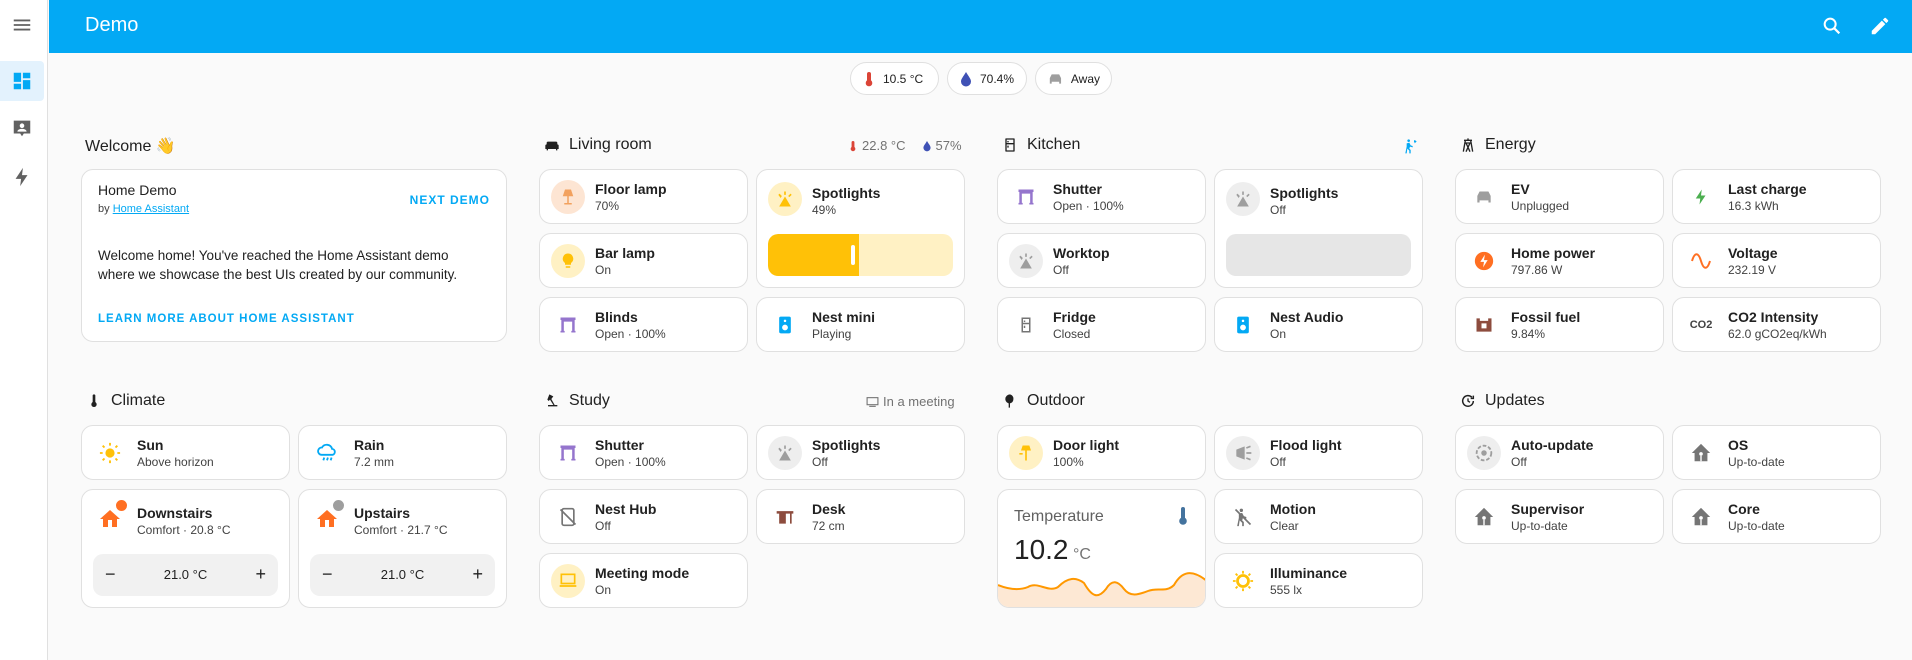  What do you see at coordinates (1484, 453) in the screenshot?
I see `auto-update-icon` at bounding box center [1484, 453].